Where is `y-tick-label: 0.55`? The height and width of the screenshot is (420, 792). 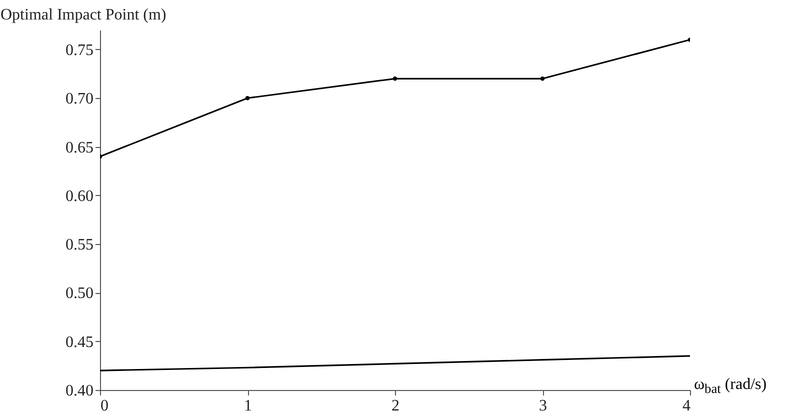 y-tick-label: 0.55 is located at coordinates (80, 245).